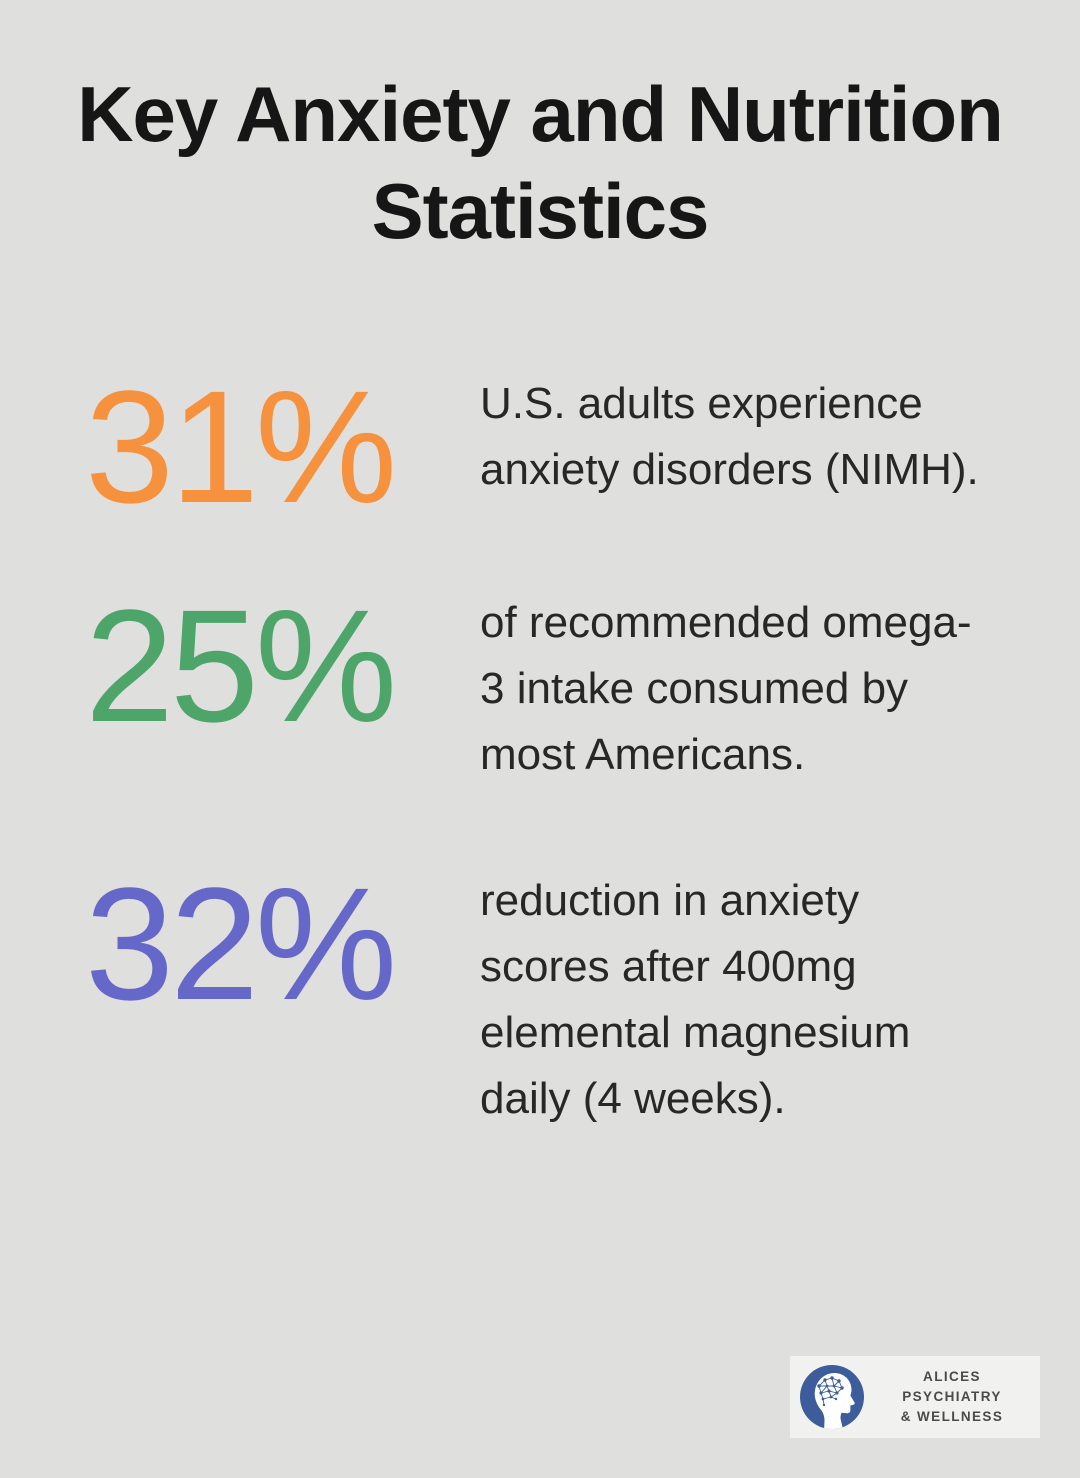 The width and height of the screenshot is (1080, 1478). What do you see at coordinates (832, 1397) in the screenshot?
I see `head-brain-network-icon` at bounding box center [832, 1397].